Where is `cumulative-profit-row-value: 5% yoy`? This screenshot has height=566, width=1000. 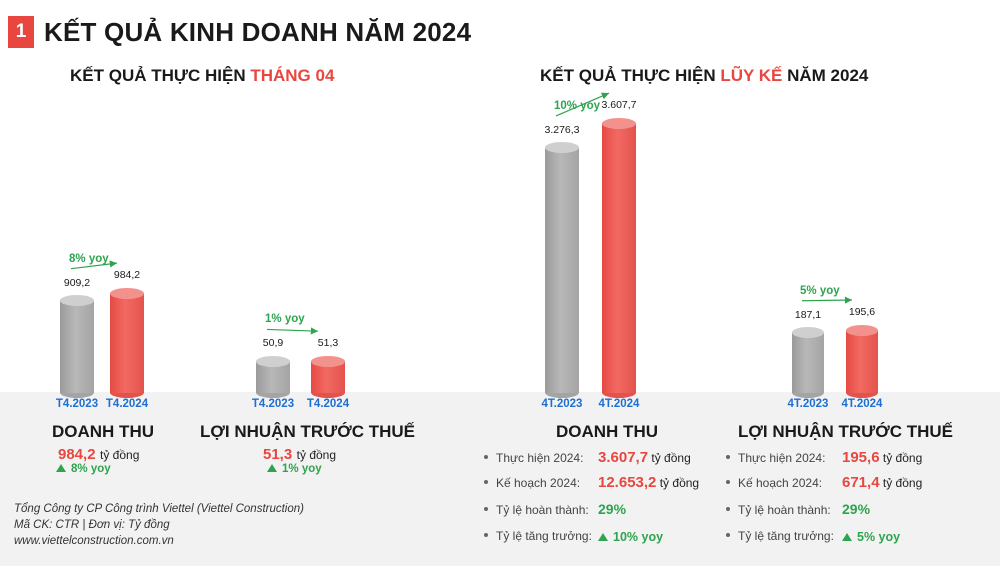 cumulative-profit-row-value: 5% yoy is located at coordinates (871, 537).